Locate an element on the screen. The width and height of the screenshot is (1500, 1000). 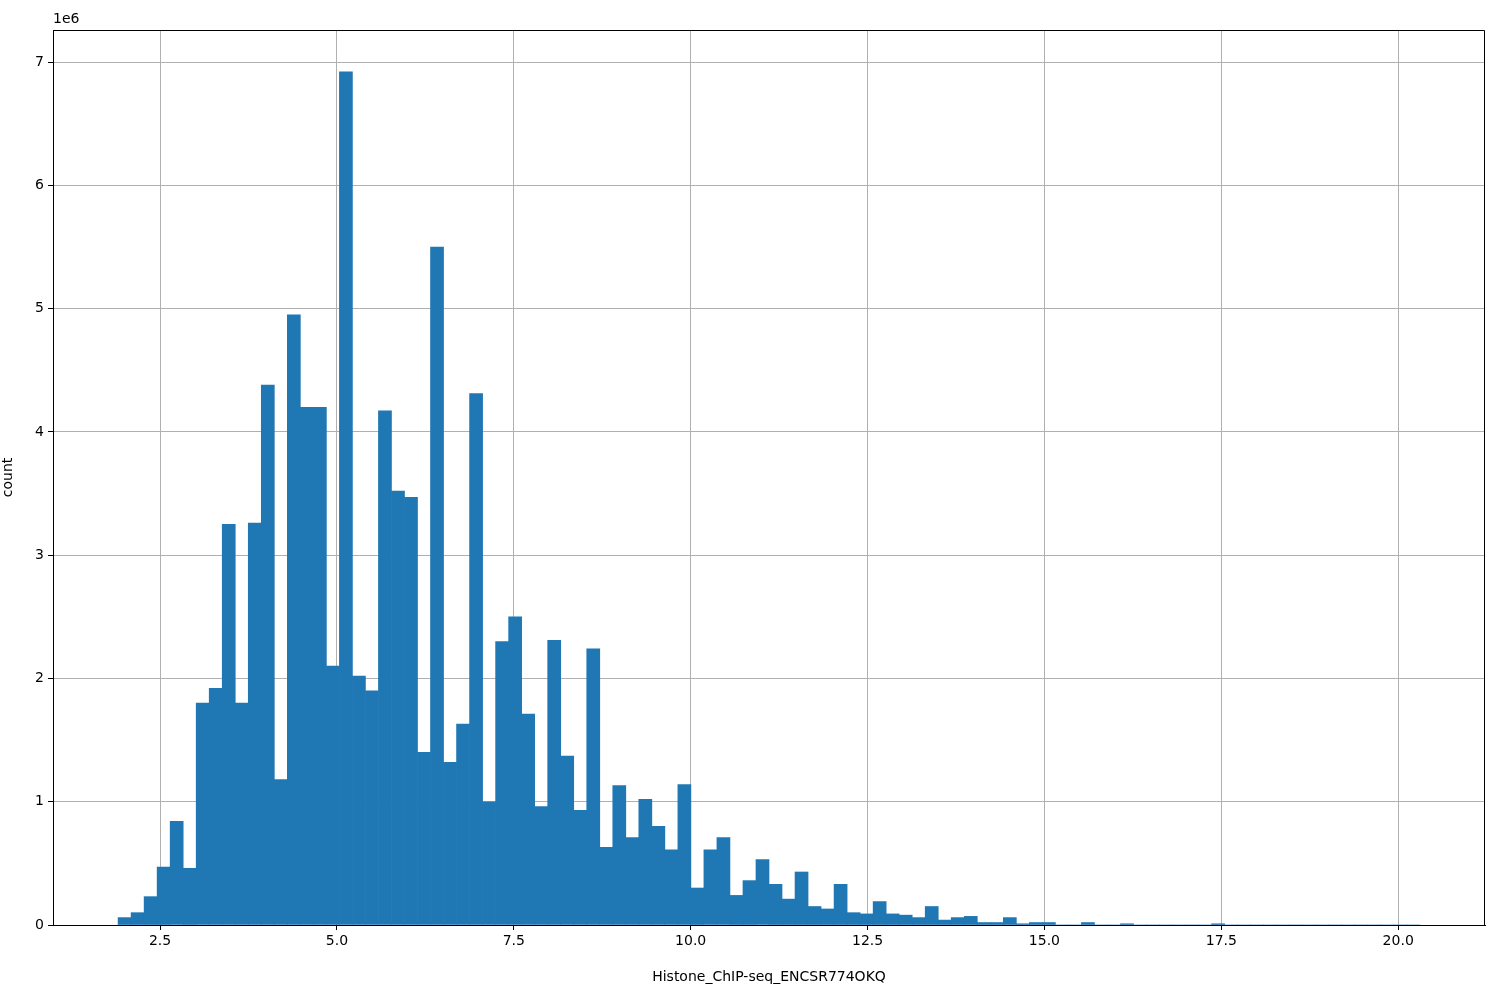
x-tick-label: 7.5 is located at coordinates (513, 940).